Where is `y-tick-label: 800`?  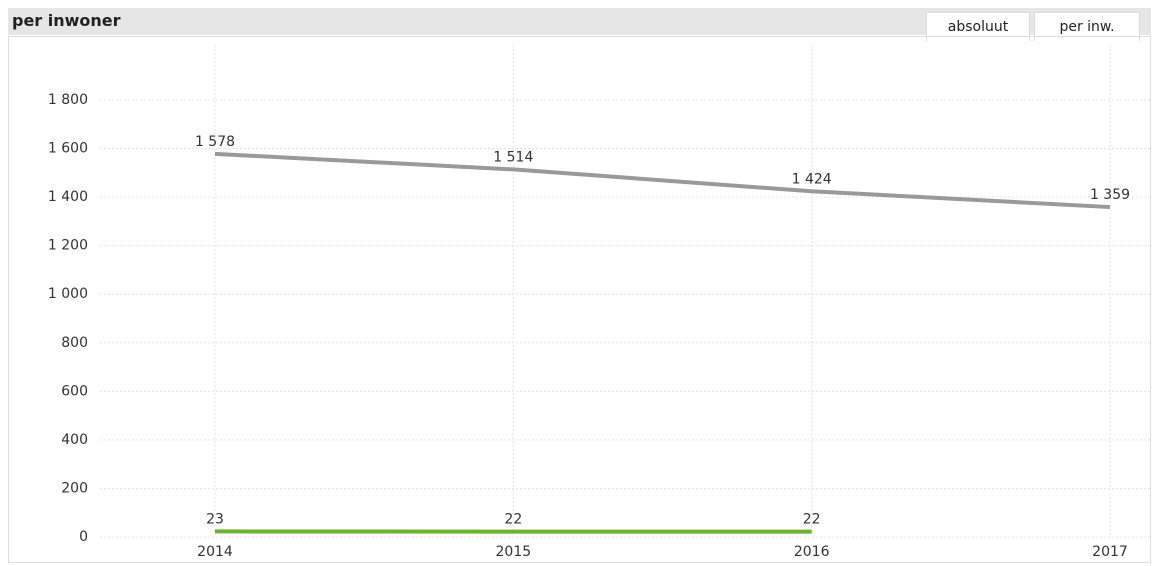 y-tick-label: 800 is located at coordinates (74, 343).